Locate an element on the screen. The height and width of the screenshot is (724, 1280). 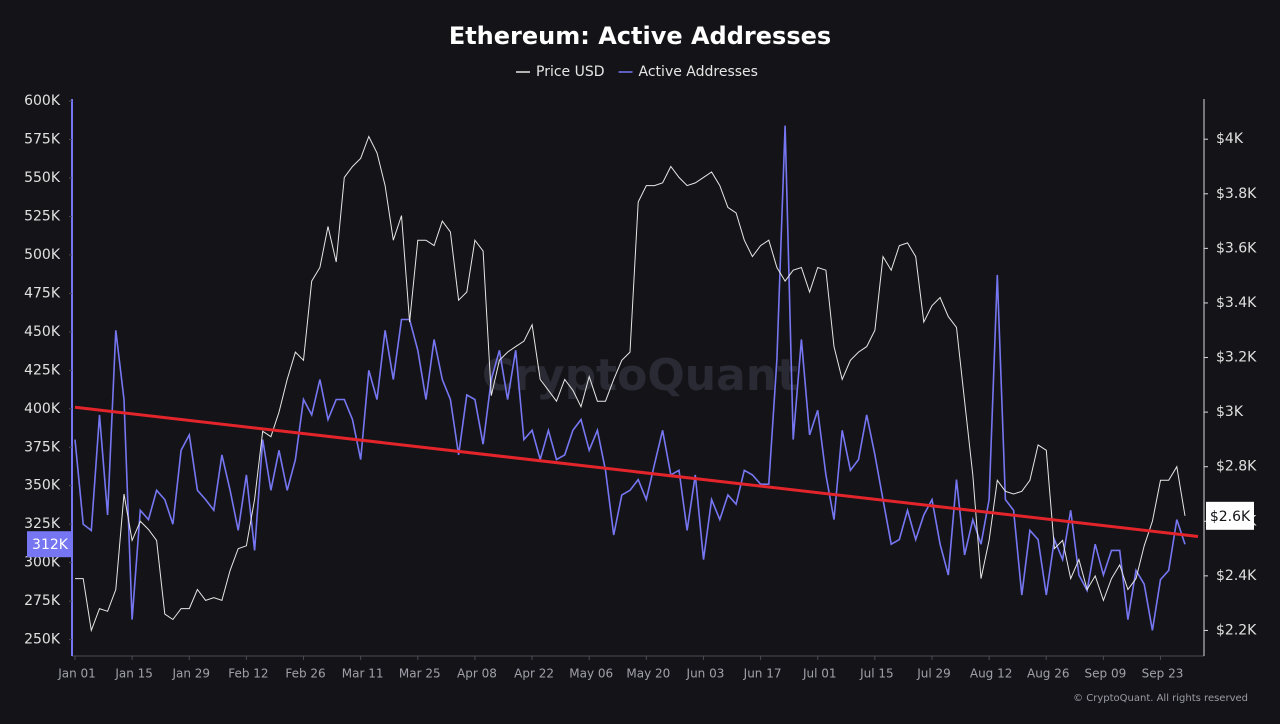
x-tick-label: Jun 17 is located at coordinates (762, 674).